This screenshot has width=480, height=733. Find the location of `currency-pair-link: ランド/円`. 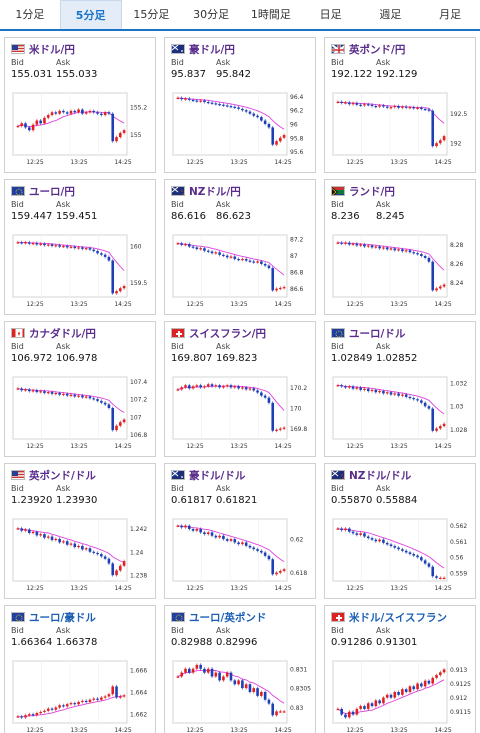

currency-pair-link: ランド/円 is located at coordinates (372, 191).